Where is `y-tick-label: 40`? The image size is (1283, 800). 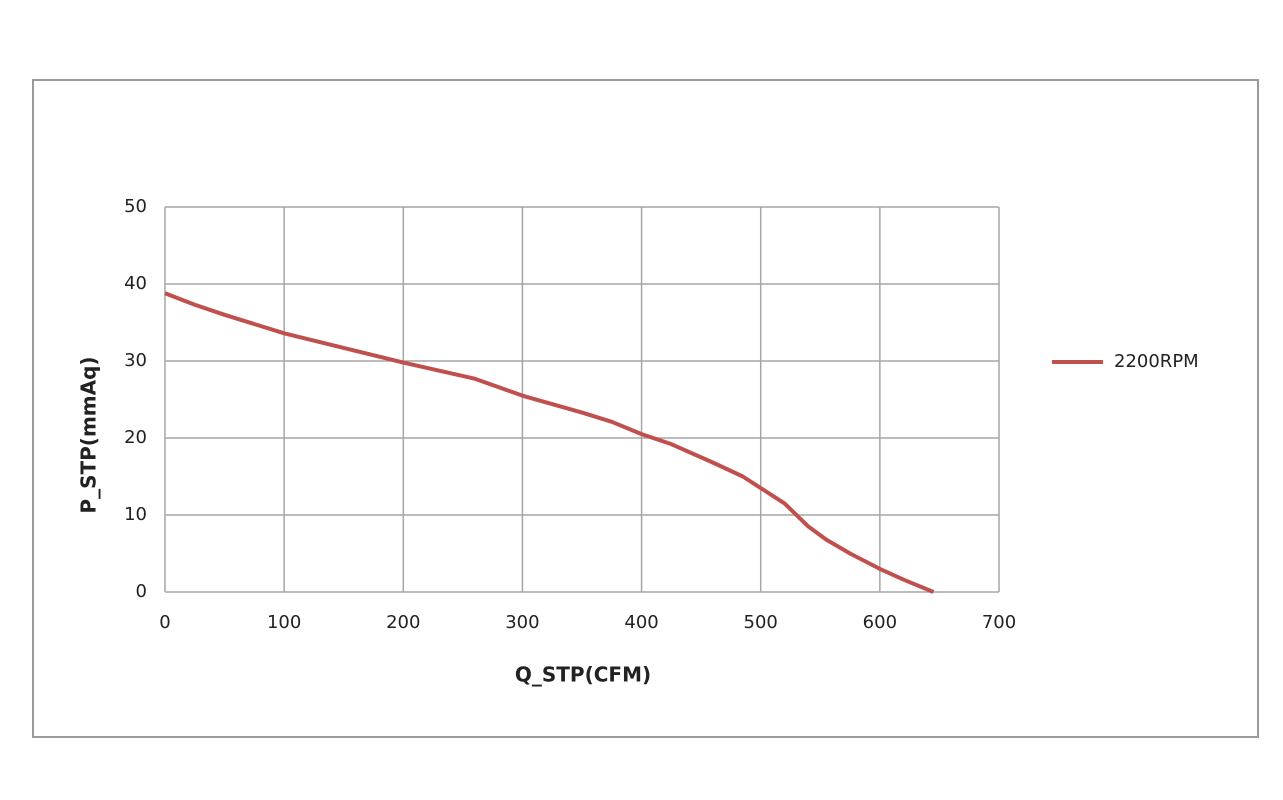 y-tick-label: 40 is located at coordinates (135, 283).